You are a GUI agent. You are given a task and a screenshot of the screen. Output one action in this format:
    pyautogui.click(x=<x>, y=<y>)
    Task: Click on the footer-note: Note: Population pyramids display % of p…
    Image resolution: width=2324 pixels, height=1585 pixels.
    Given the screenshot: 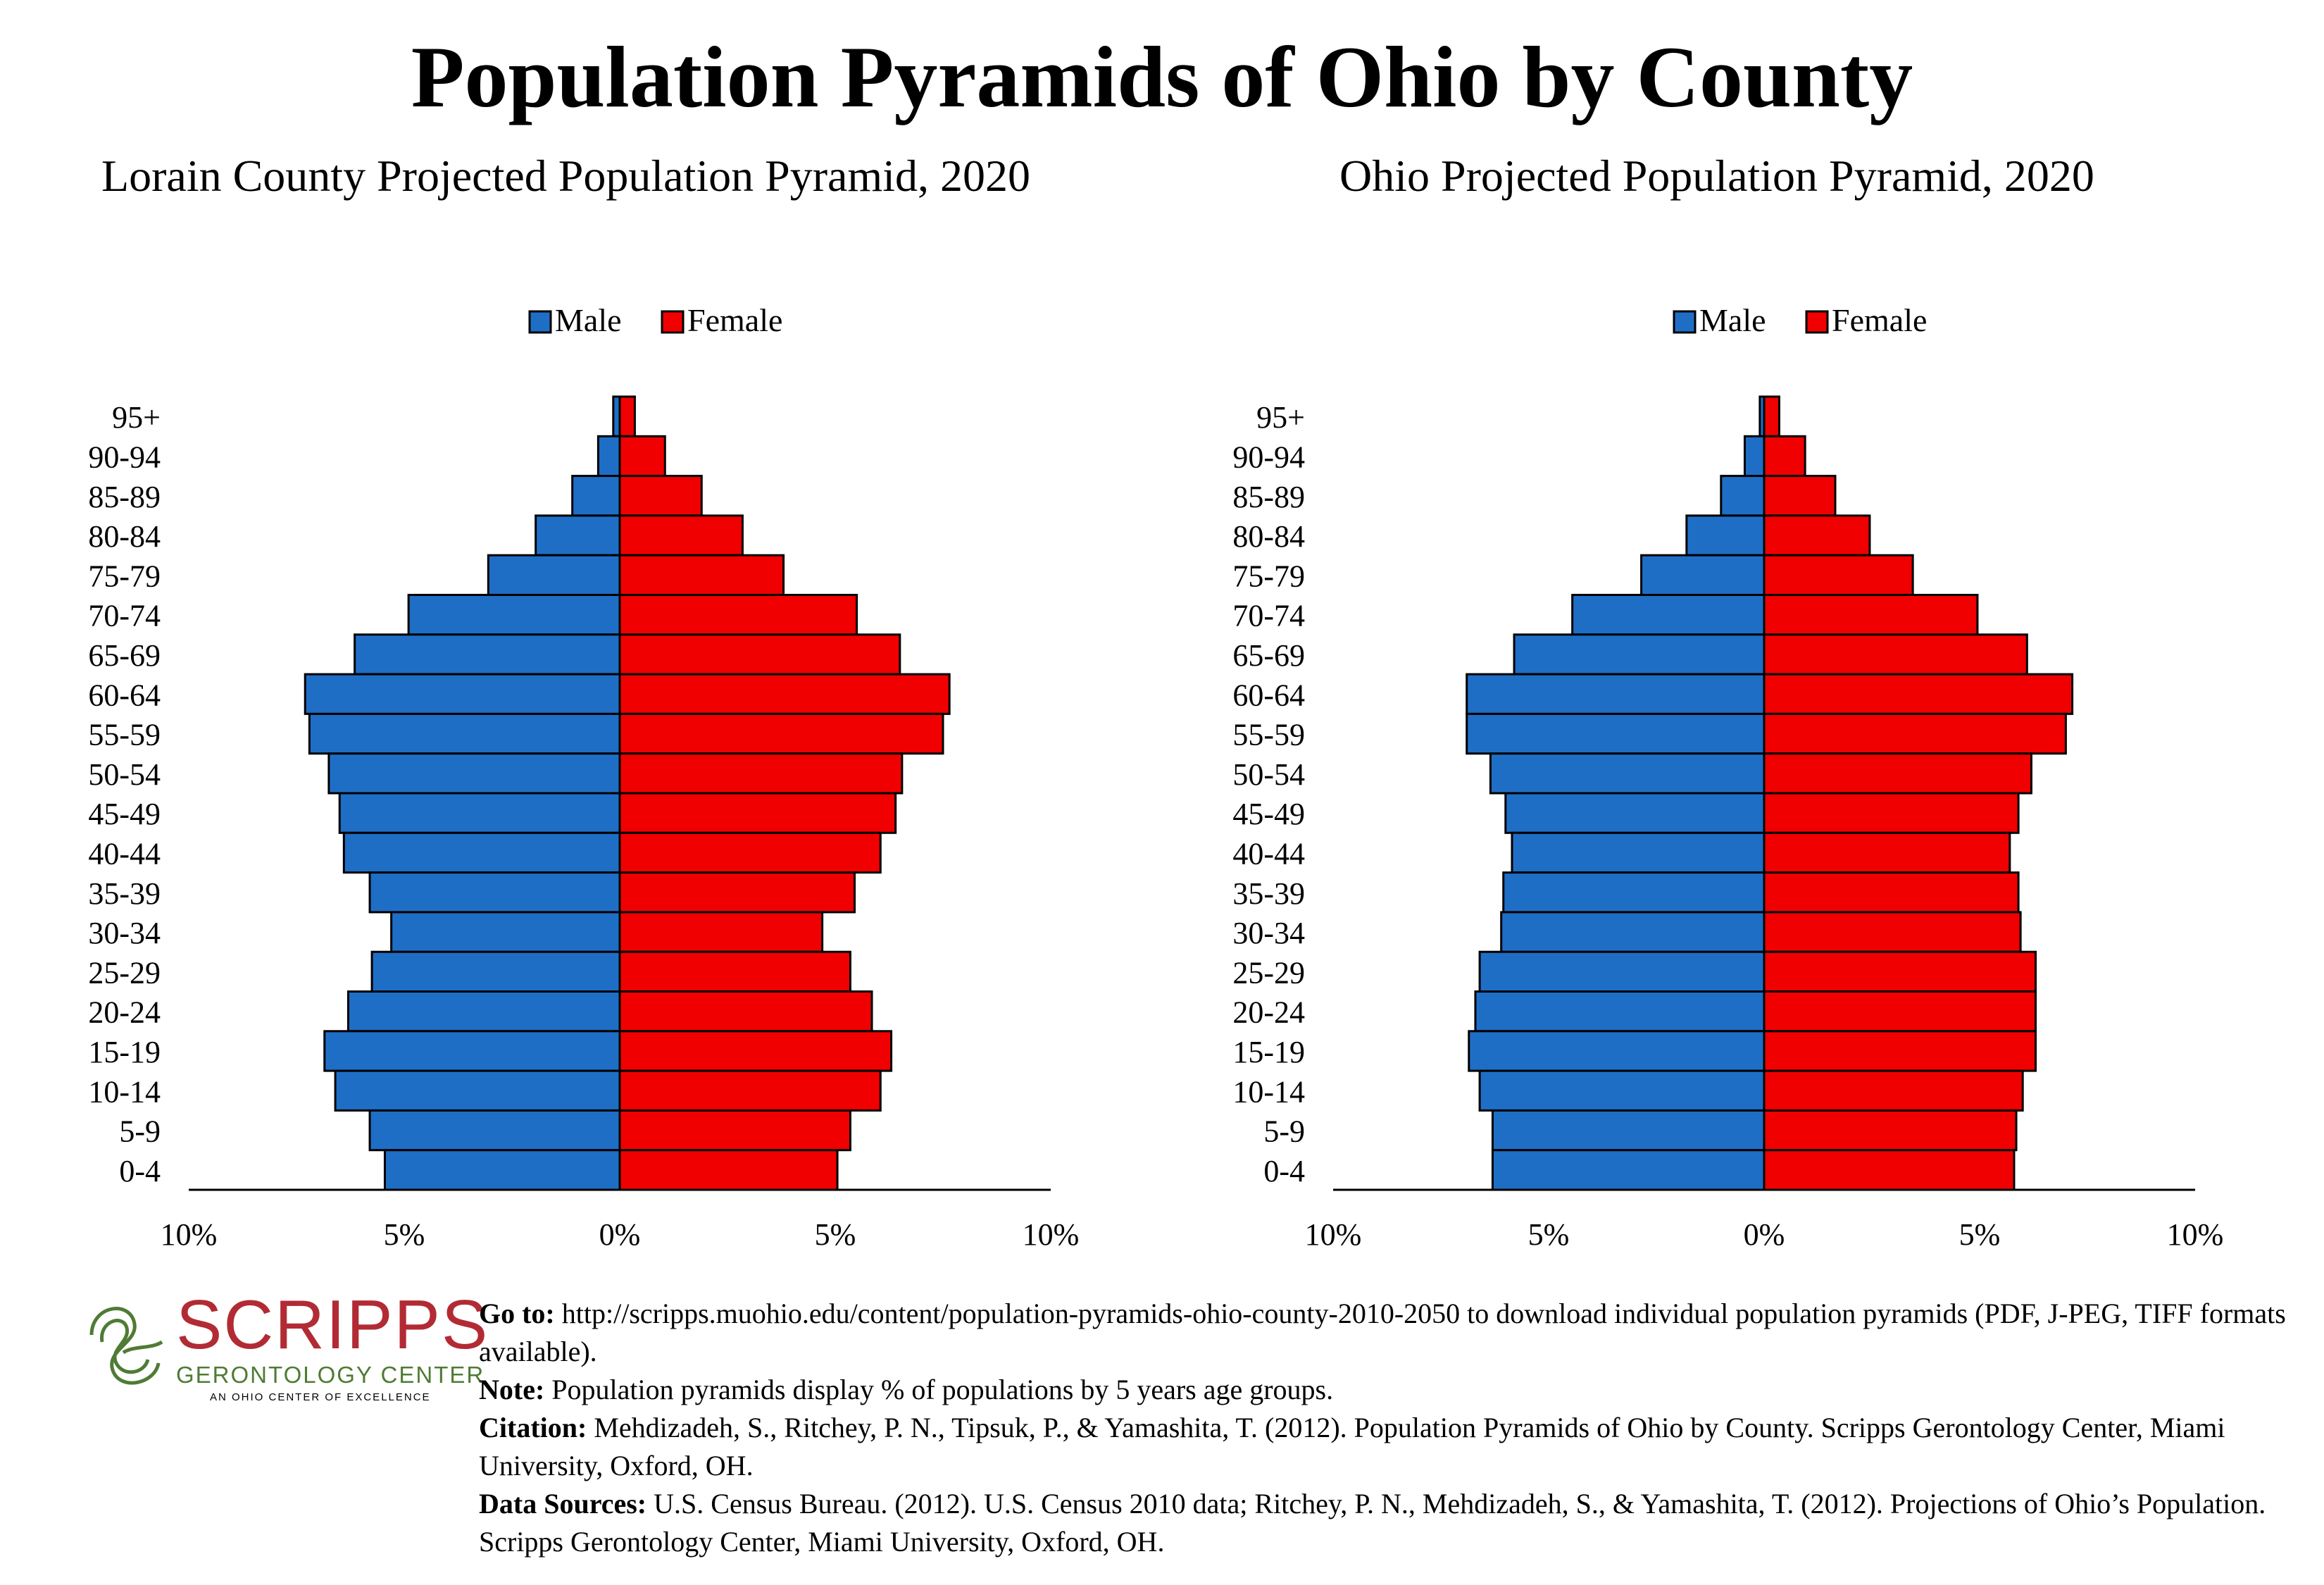 What is the action you would take?
    pyautogui.click(x=1394, y=1390)
    